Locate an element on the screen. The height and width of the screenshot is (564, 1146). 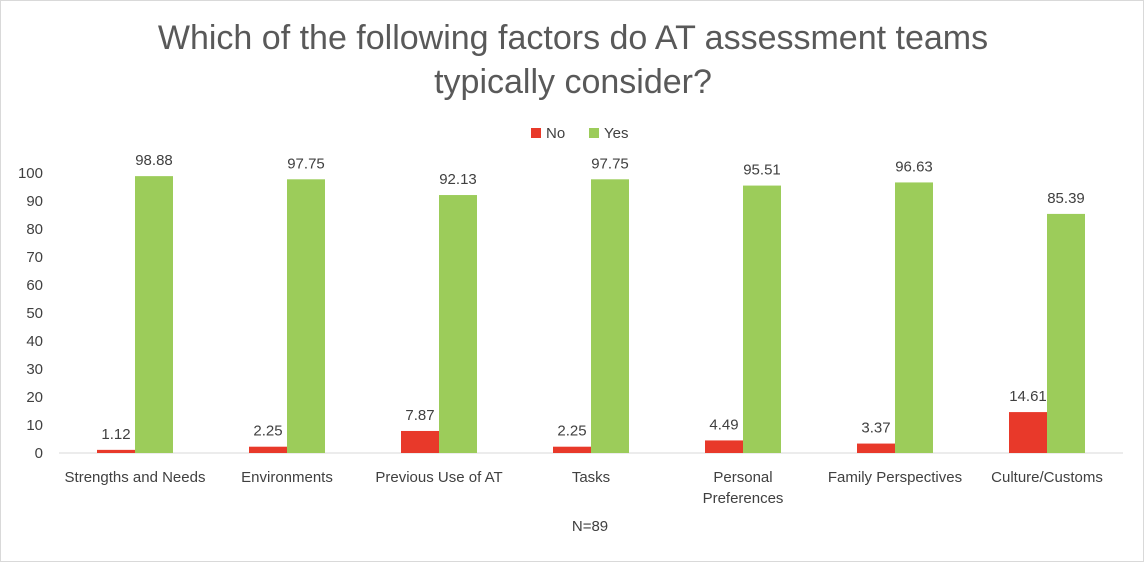
y-tick-label: 50 is located at coordinates (34, 313).